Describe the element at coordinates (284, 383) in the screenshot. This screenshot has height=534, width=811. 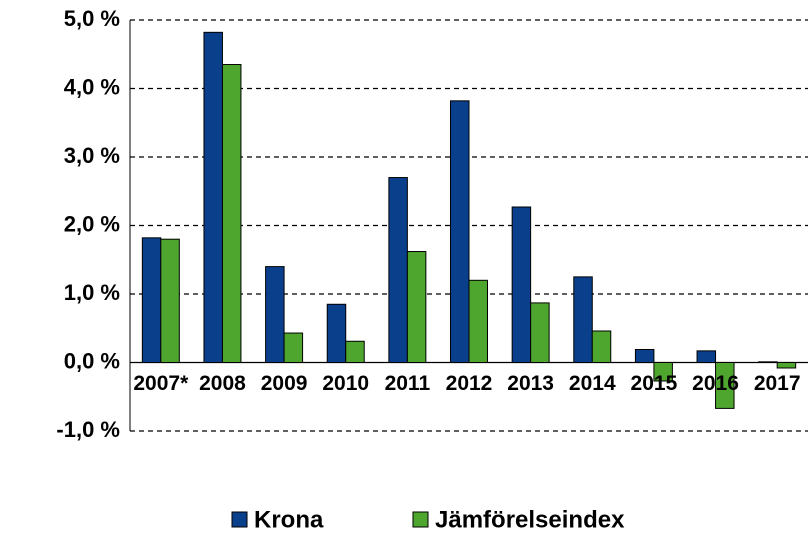
I see `x-tick-label: 2009` at that location.